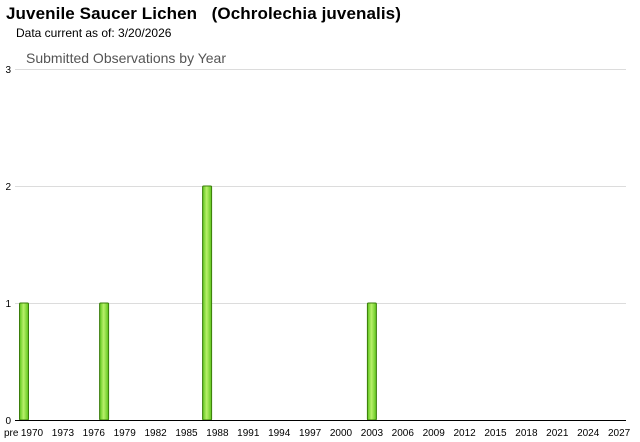 This screenshot has height=442, width=640. What do you see at coordinates (588, 433) in the screenshot?
I see `x-tick-label: 2024` at bounding box center [588, 433].